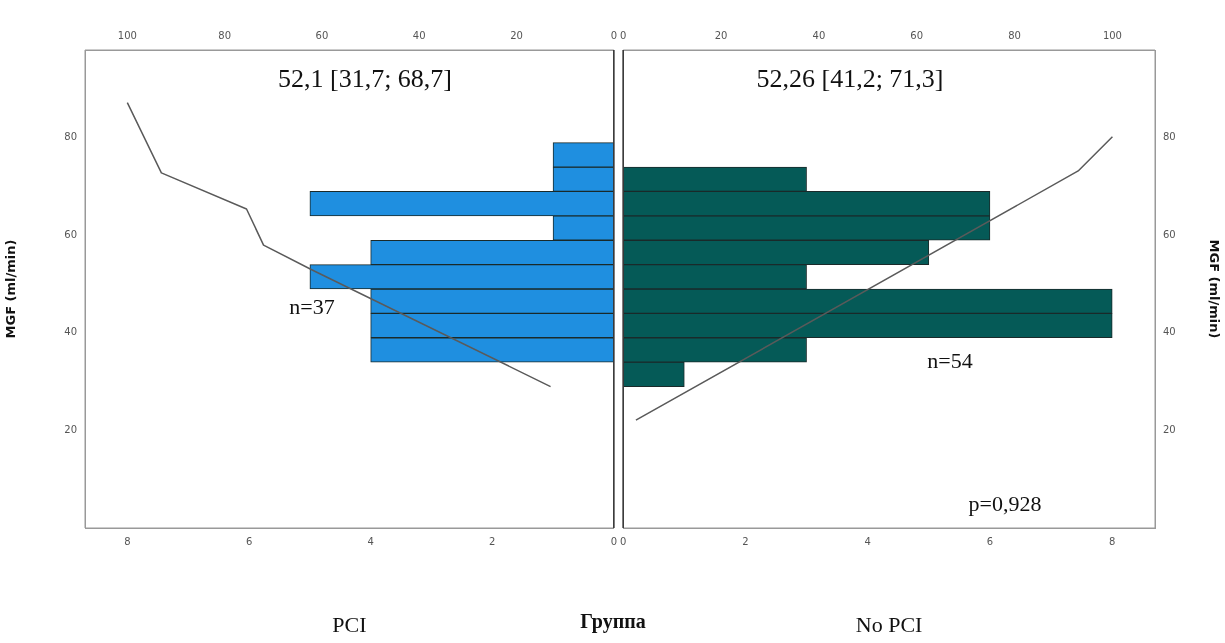 The width and height of the screenshot is (1225, 643). Describe the element at coordinates (950, 360) in the screenshot. I see `annotation: n=54` at that location.